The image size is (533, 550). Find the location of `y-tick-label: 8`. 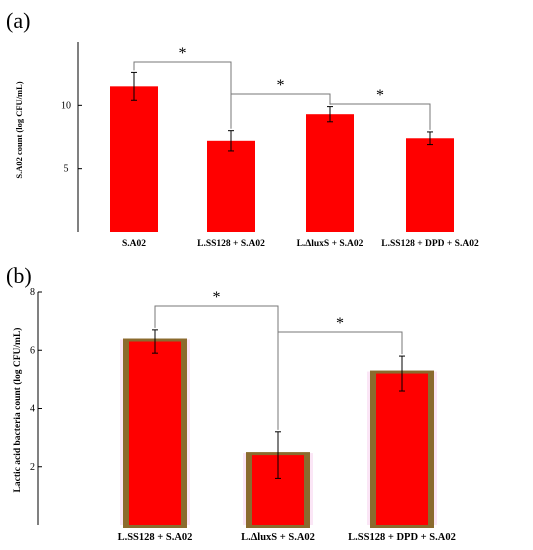

y-tick-label: 8 is located at coordinates (32, 292).